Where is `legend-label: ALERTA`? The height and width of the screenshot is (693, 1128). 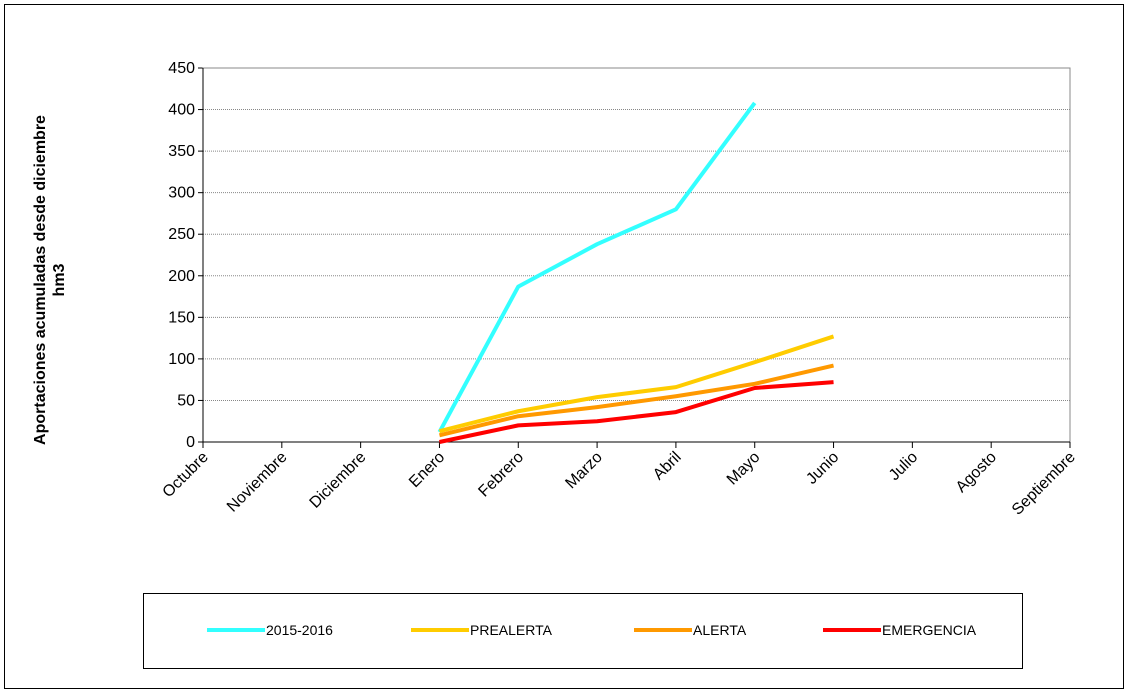
legend-label: ALERTA is located at coordinates (720, 630).